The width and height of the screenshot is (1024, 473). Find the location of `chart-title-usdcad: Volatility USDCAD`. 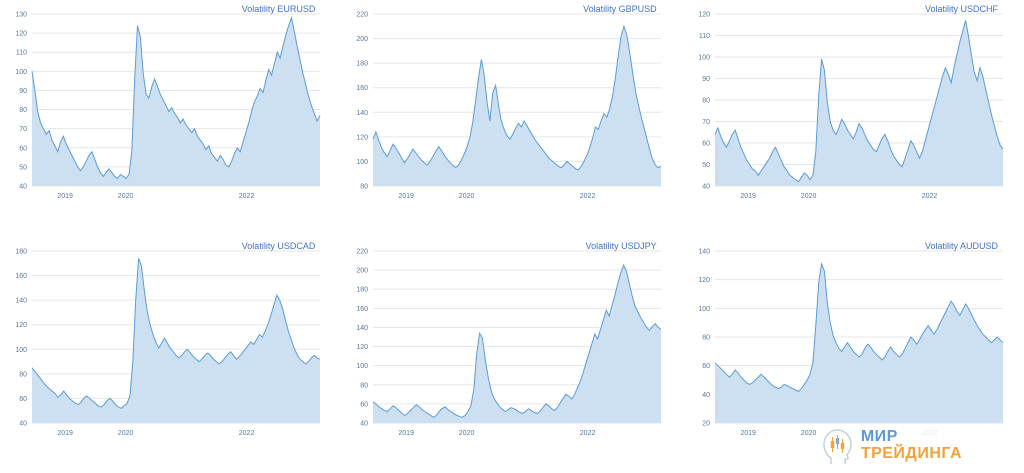

chart-title-usdcad: Volatility USDCAD is located at coordinates (278, 245).